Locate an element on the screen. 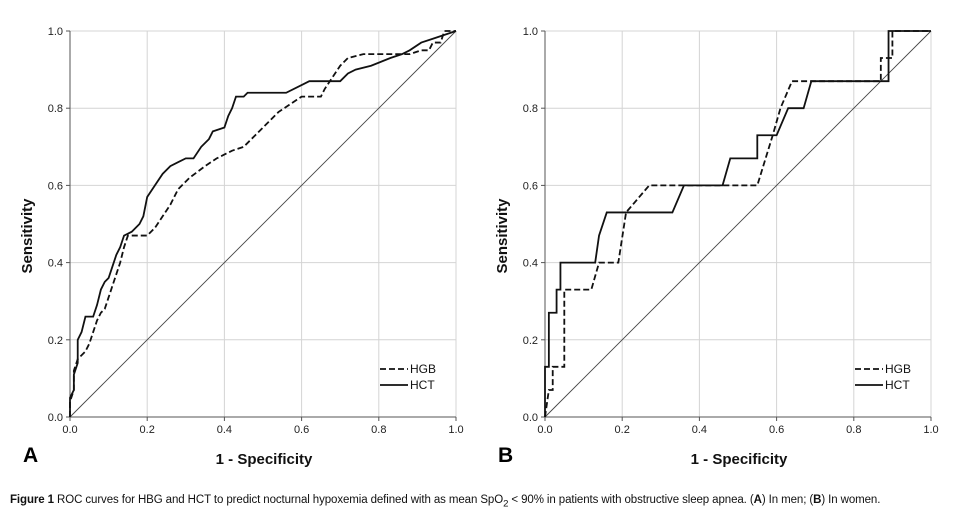 Image resolution: width=976 pixels, height=531 pixels. caption-lead: Figure 1 is located at coordinates (32, 500).